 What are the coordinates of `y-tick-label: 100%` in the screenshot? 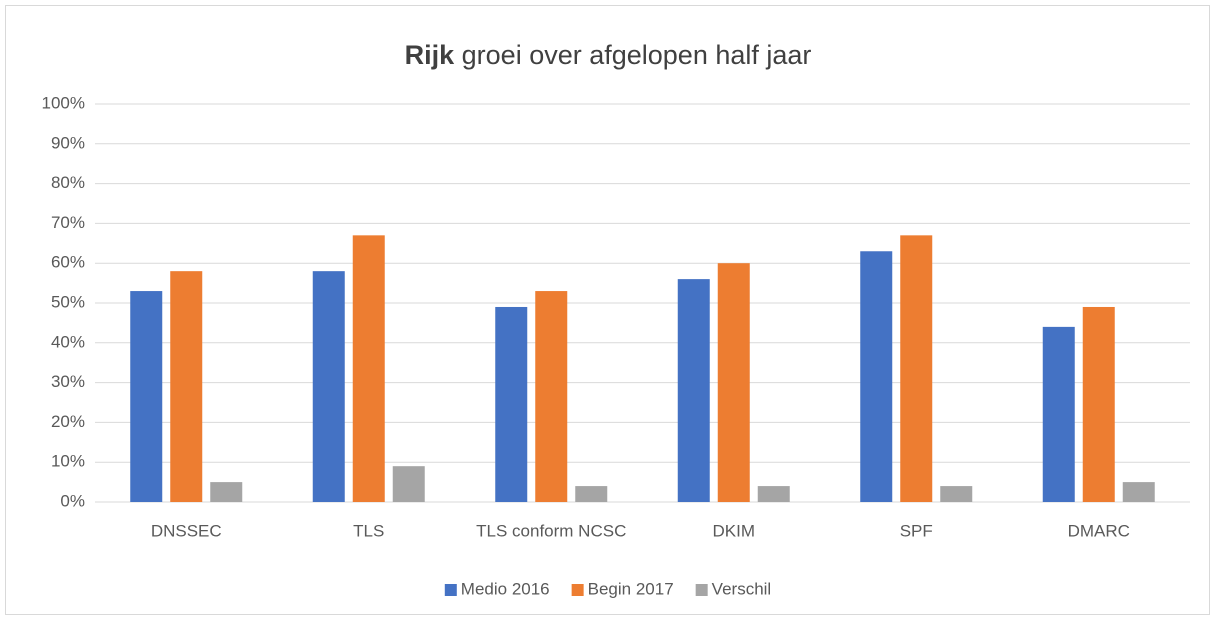 It's located at (63, 102).